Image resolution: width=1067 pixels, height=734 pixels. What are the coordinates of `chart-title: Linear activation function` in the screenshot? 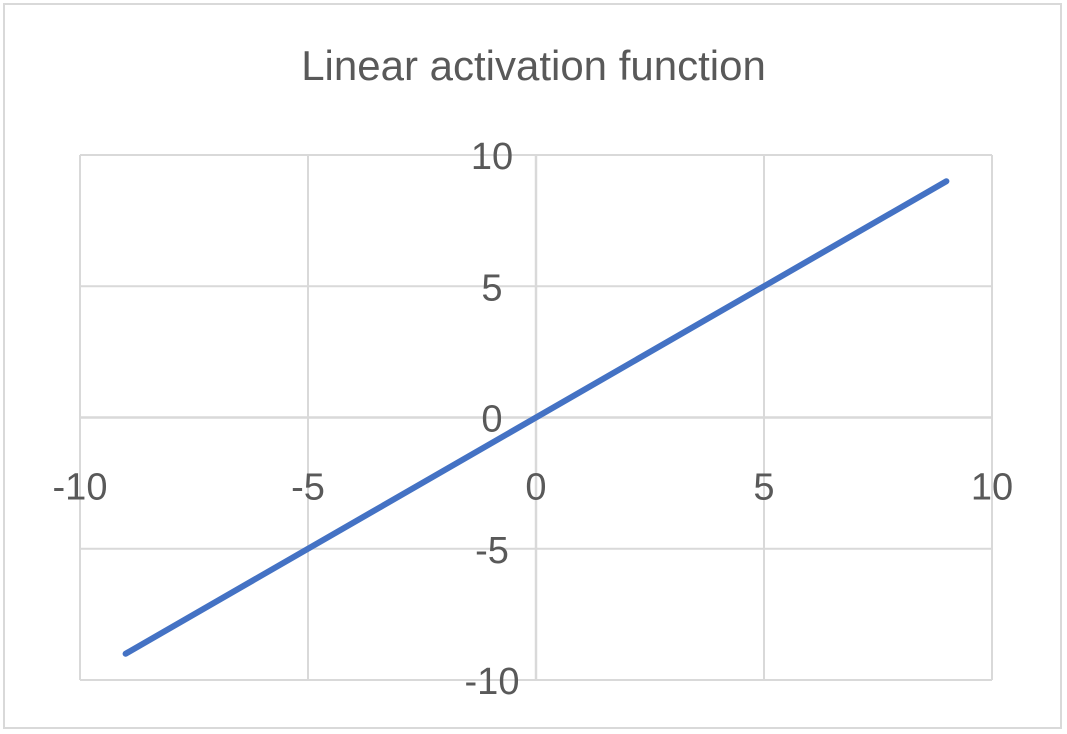 It's located at (533, 65).